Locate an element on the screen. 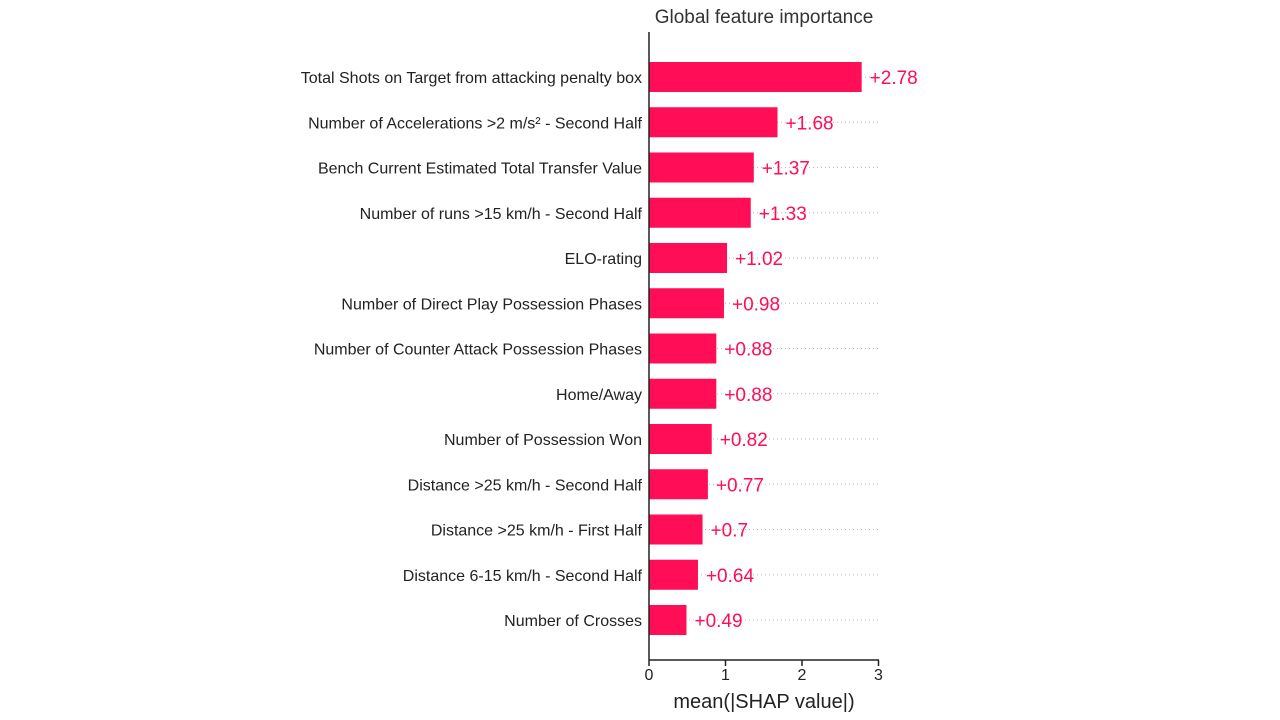 This screenshot has width=1280, height=720. x-tick-label: 3 is located at coordinates (878, 675).